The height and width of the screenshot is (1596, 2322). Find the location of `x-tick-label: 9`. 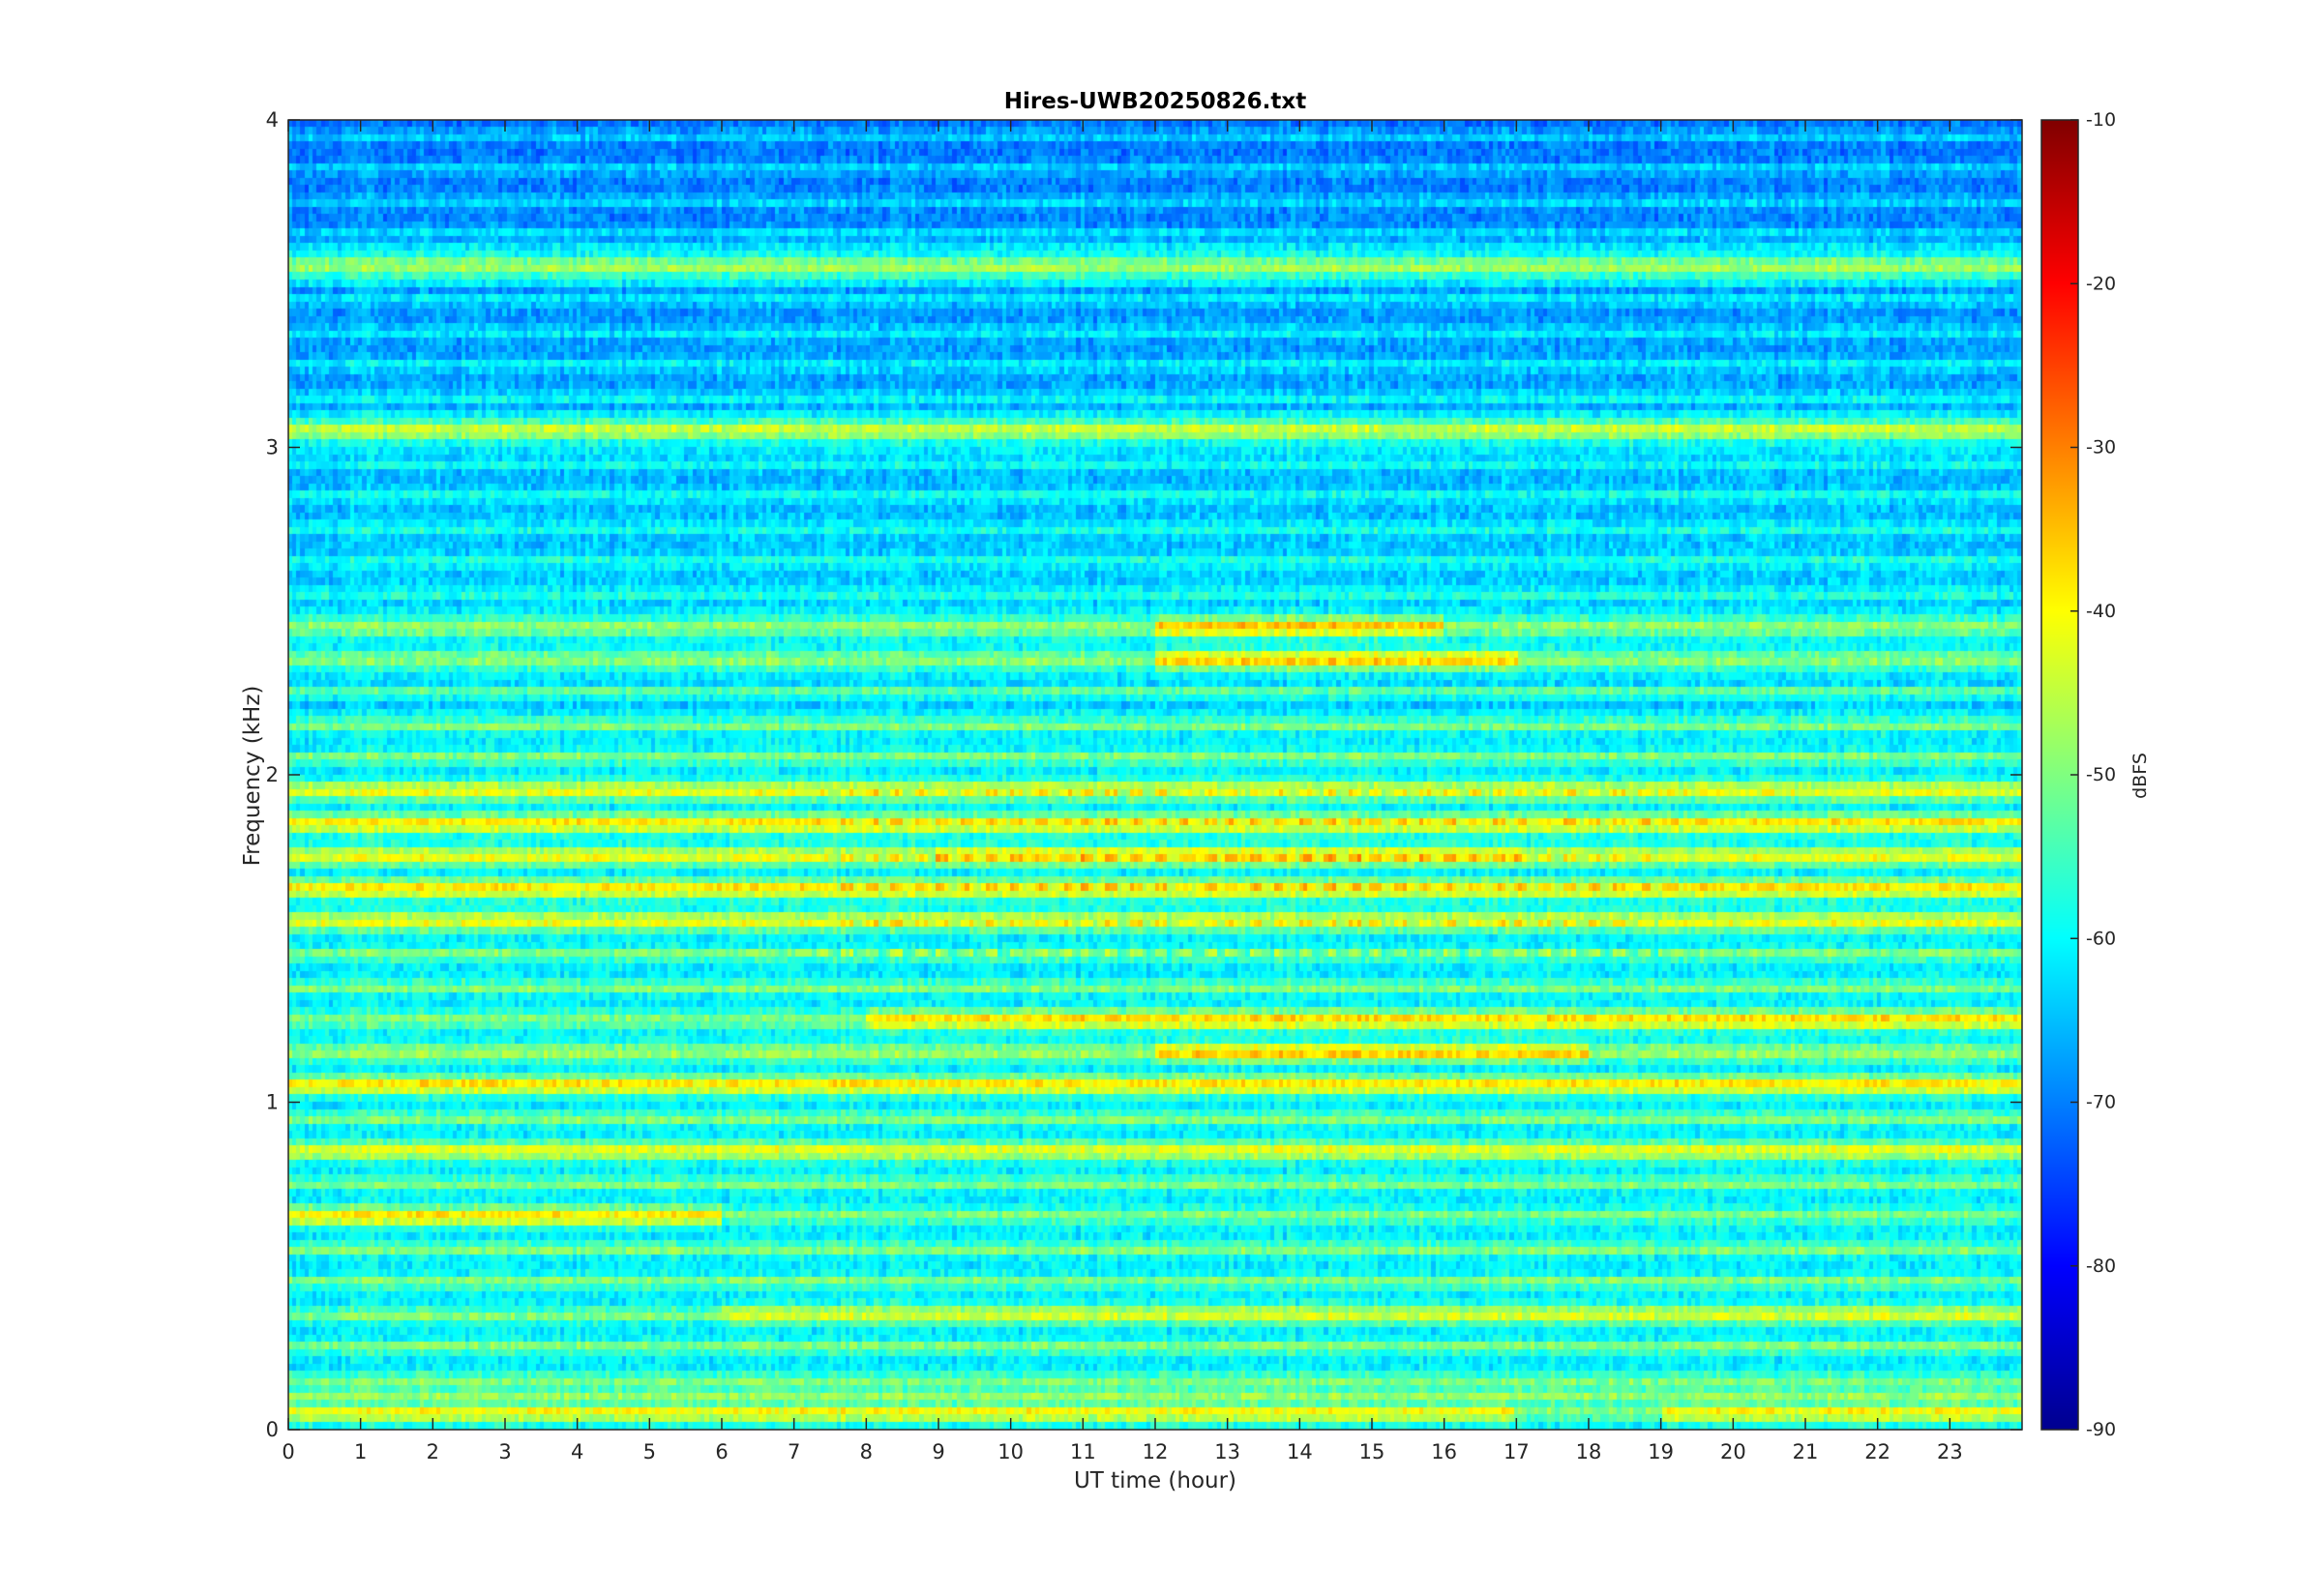

x-tick-label: 9 is located at coordinates (938, 1451).